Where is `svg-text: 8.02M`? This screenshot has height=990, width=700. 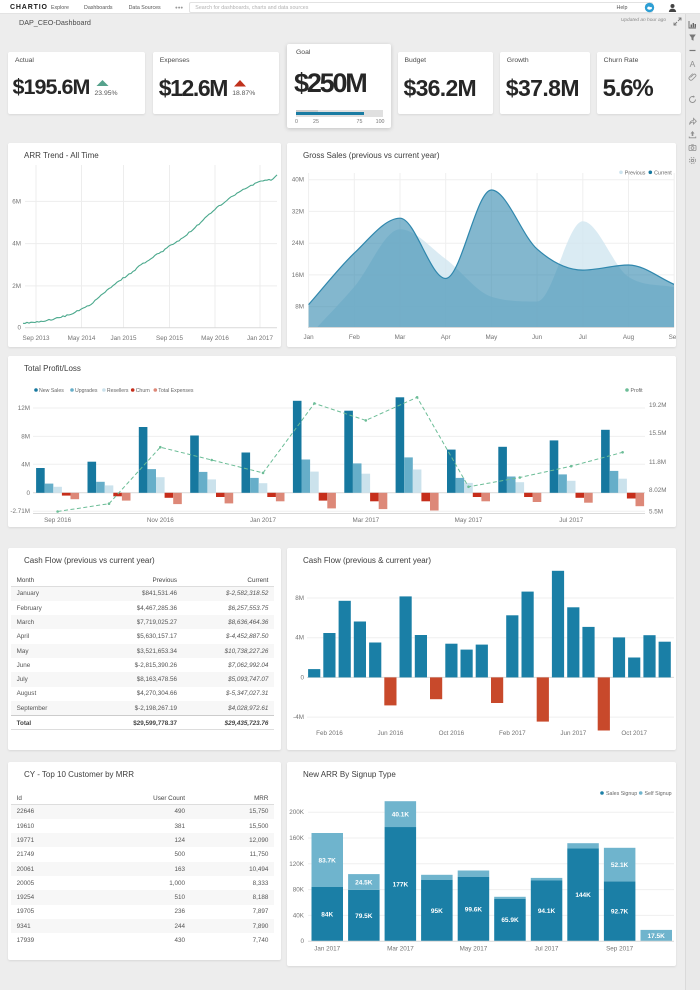 svg-text: 8.02M is located at coordinates (658, 490).